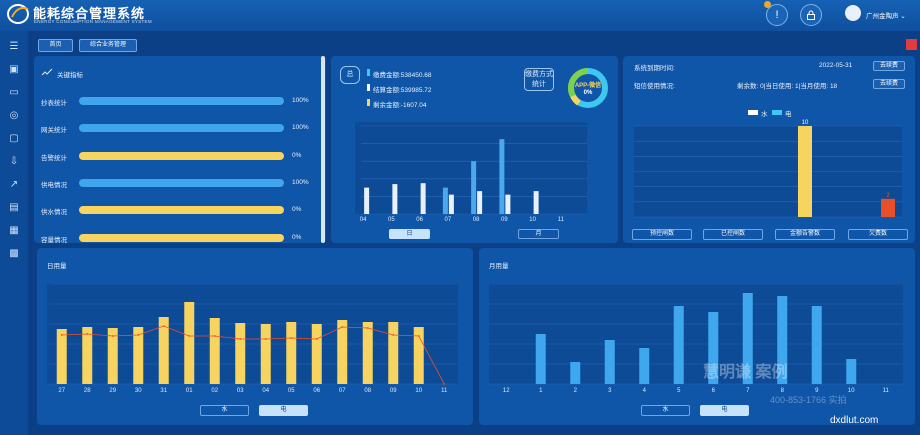 Image resolution: width=920 pixels, height=435 pixels. I want to click on user-name: 广州金陶声 ⌄, so click(886, 16).